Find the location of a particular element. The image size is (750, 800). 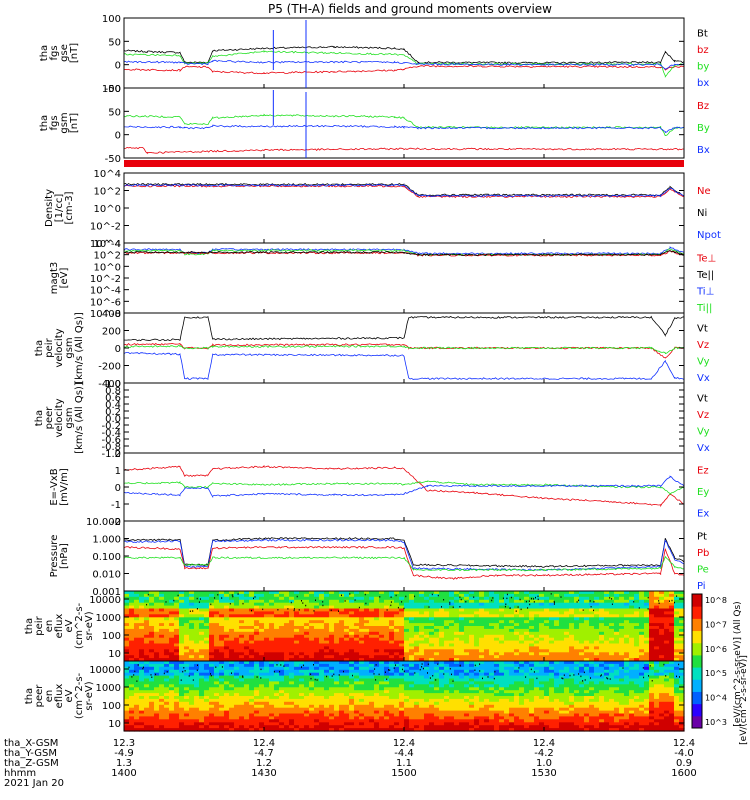

ytick-label: 10^-6 is located at coordinates (105, 302).